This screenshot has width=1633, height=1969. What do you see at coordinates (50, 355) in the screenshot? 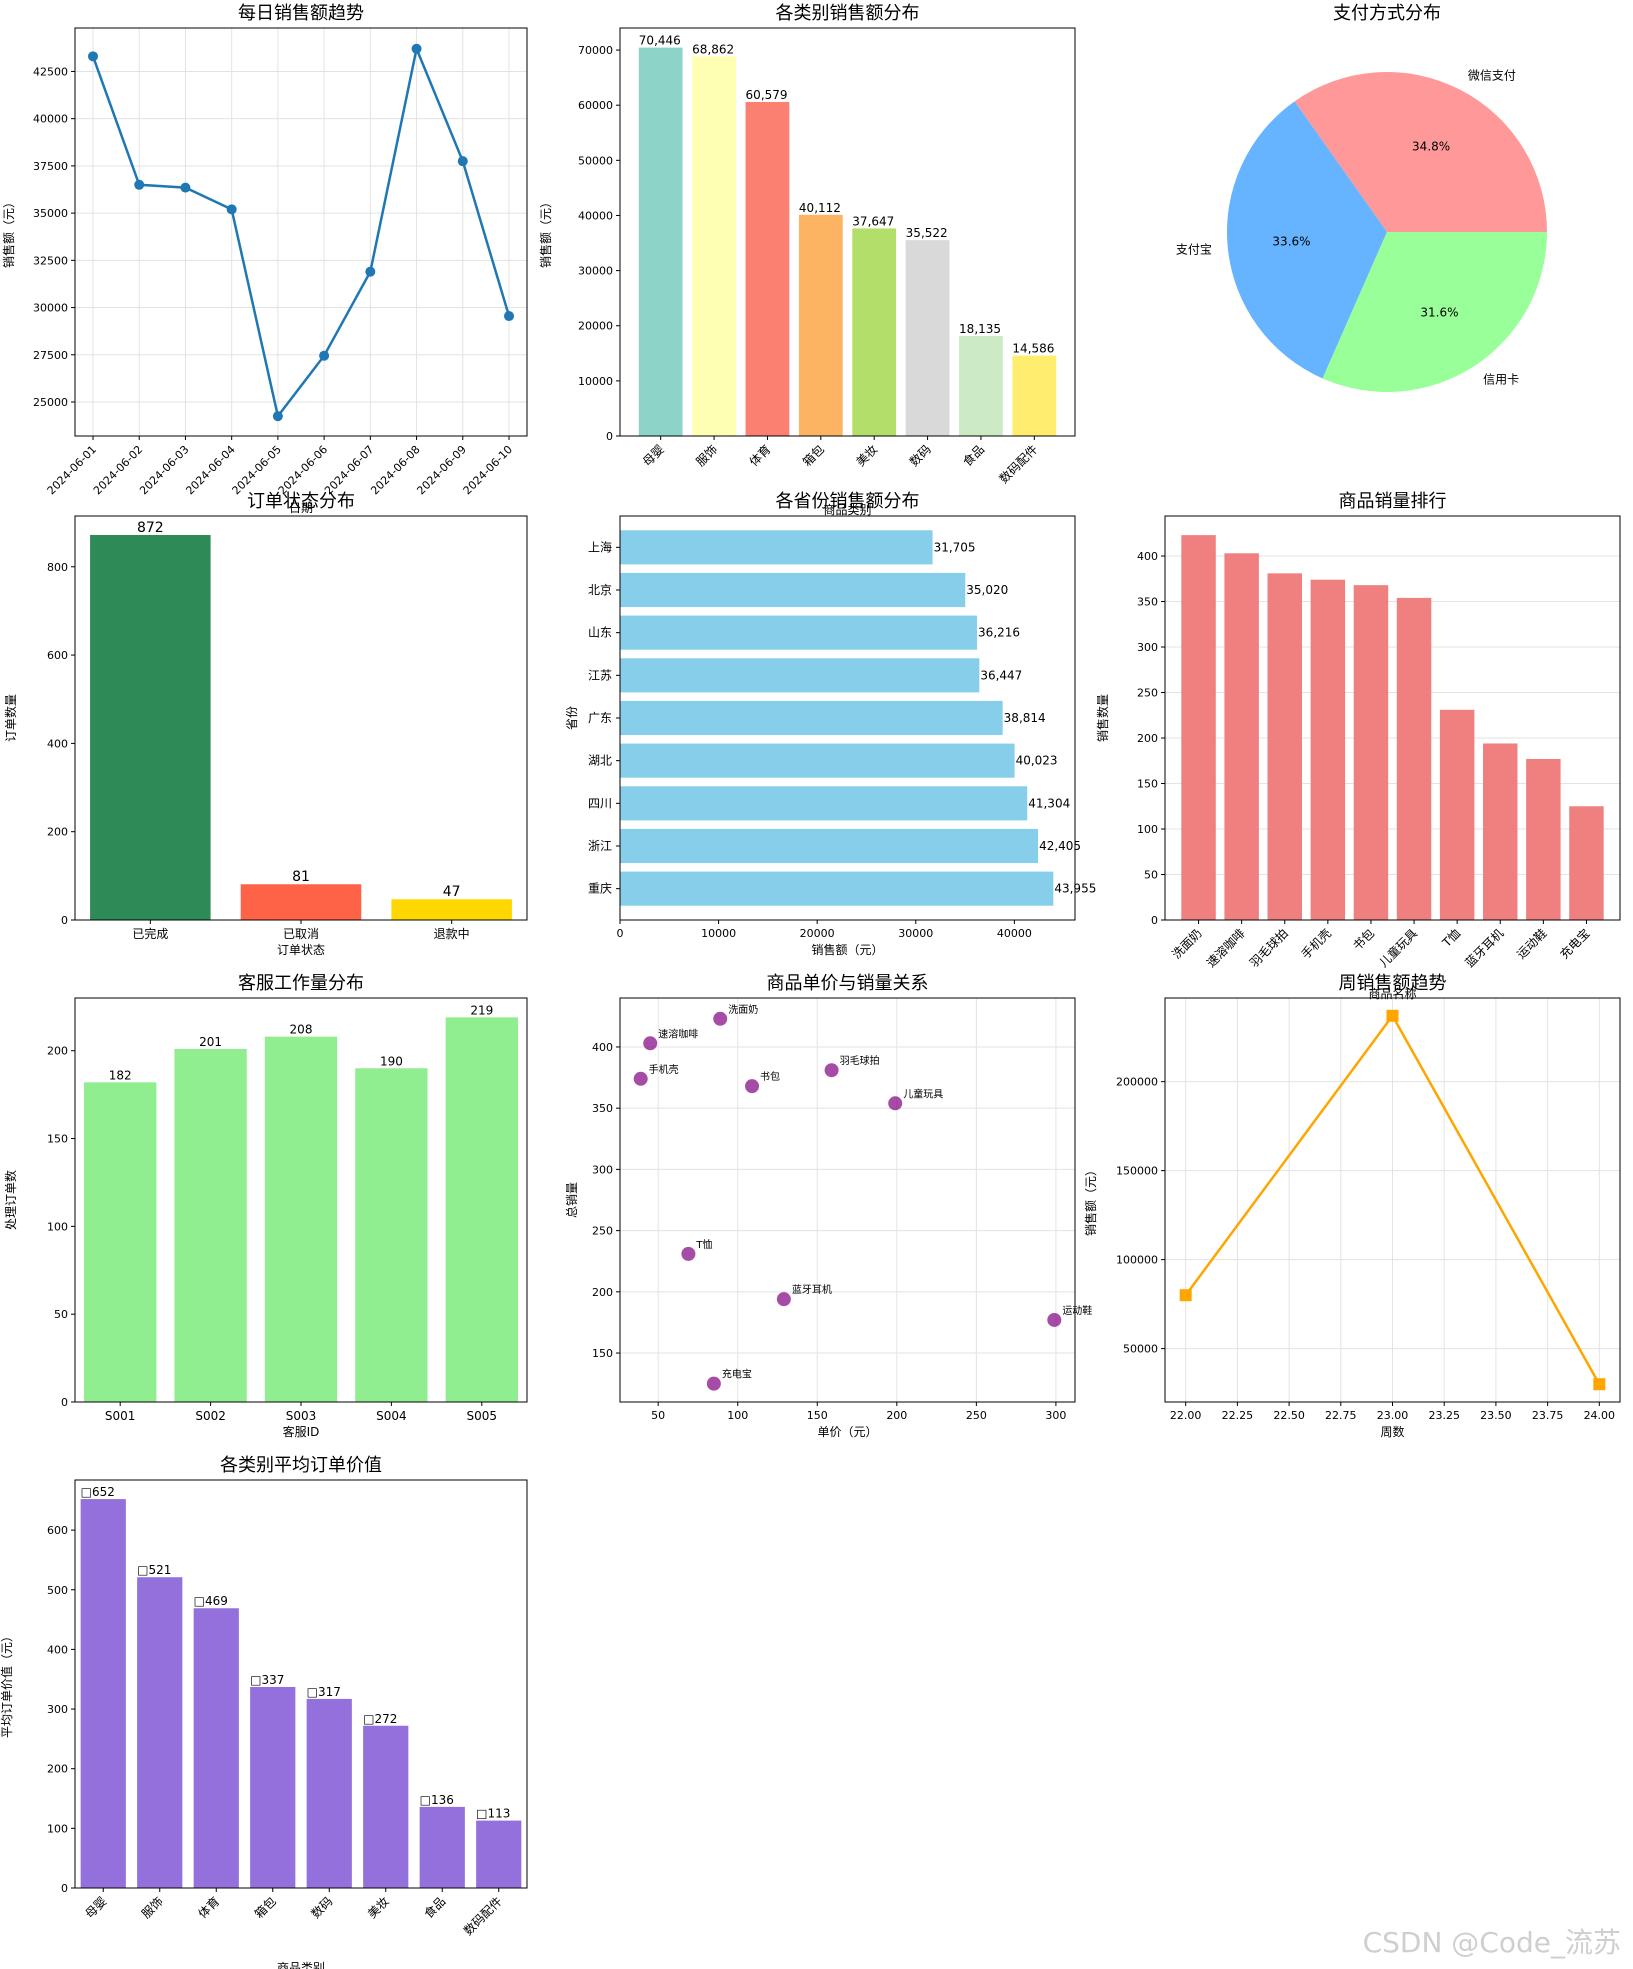
I see `y-tick-label: 27500` at bounding box center [50, 355].